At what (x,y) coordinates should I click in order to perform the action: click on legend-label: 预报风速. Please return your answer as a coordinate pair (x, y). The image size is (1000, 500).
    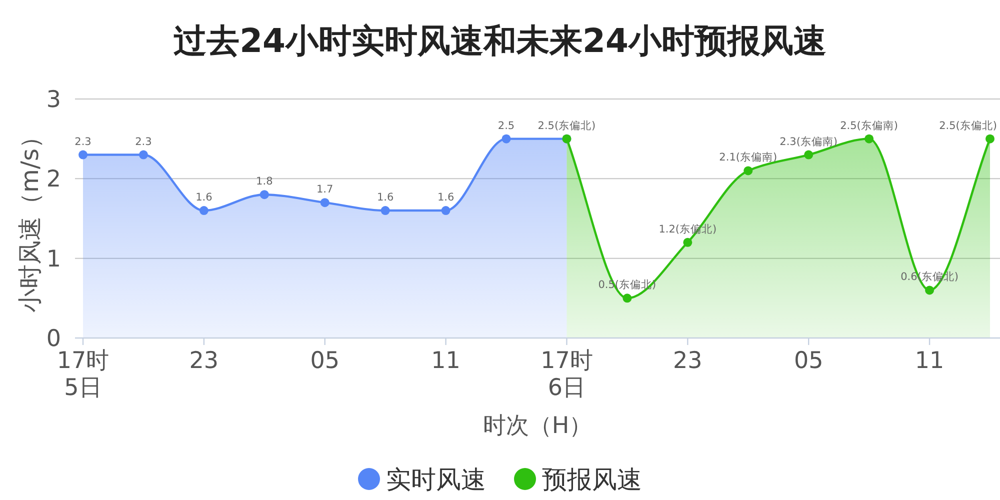
    Looking at the image, I should click on (592, 479).